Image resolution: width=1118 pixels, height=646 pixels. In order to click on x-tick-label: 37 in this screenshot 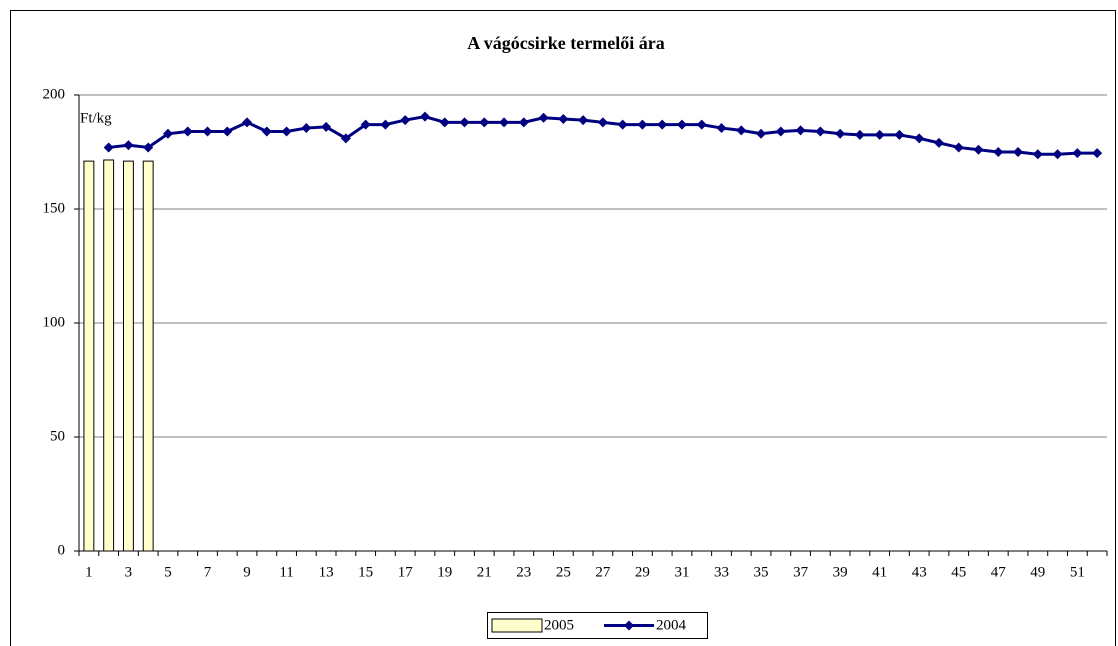, I will do `click(801, 572)`.